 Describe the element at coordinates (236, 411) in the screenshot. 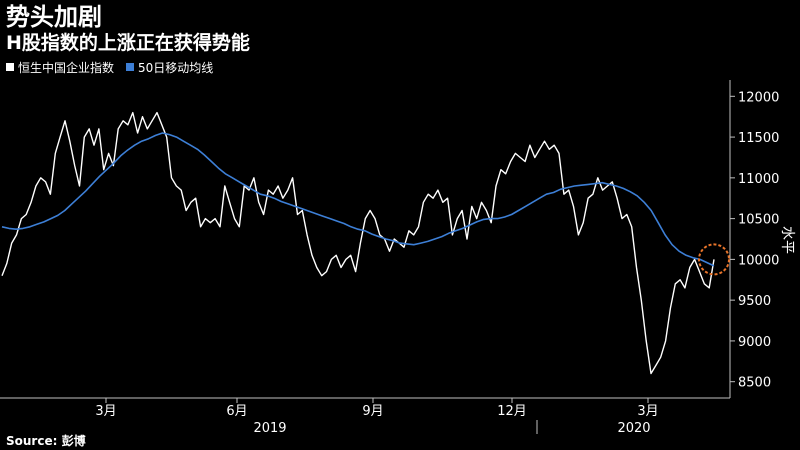

I see `x-tick-label: 6月` at that location.